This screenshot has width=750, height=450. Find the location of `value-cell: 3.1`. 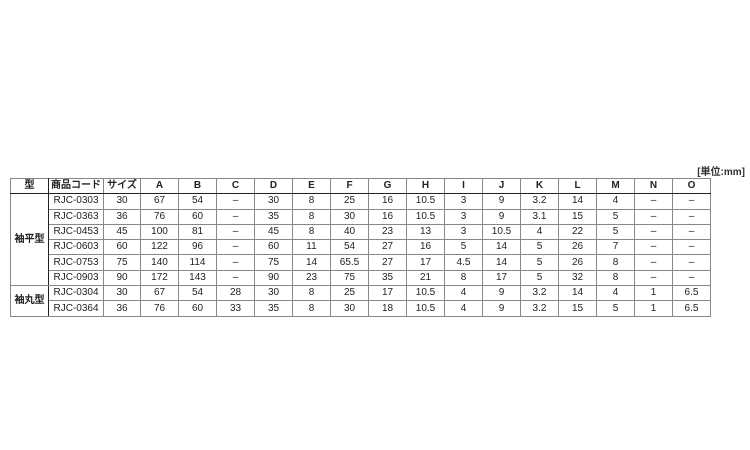

value-cell: 3.1 is located at coordinates (539, 216).